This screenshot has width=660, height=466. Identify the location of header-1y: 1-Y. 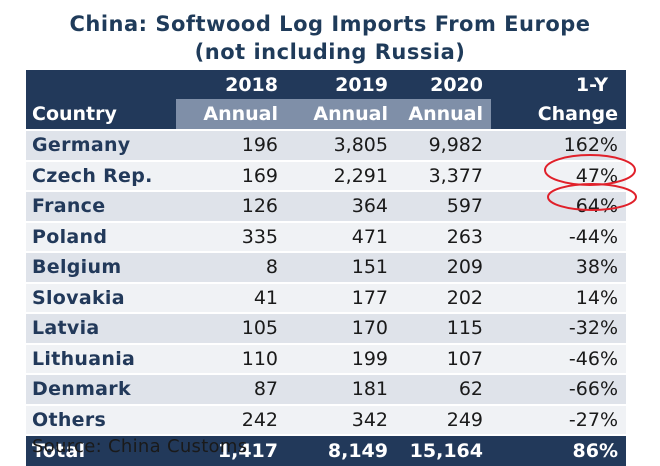
(558, 84).